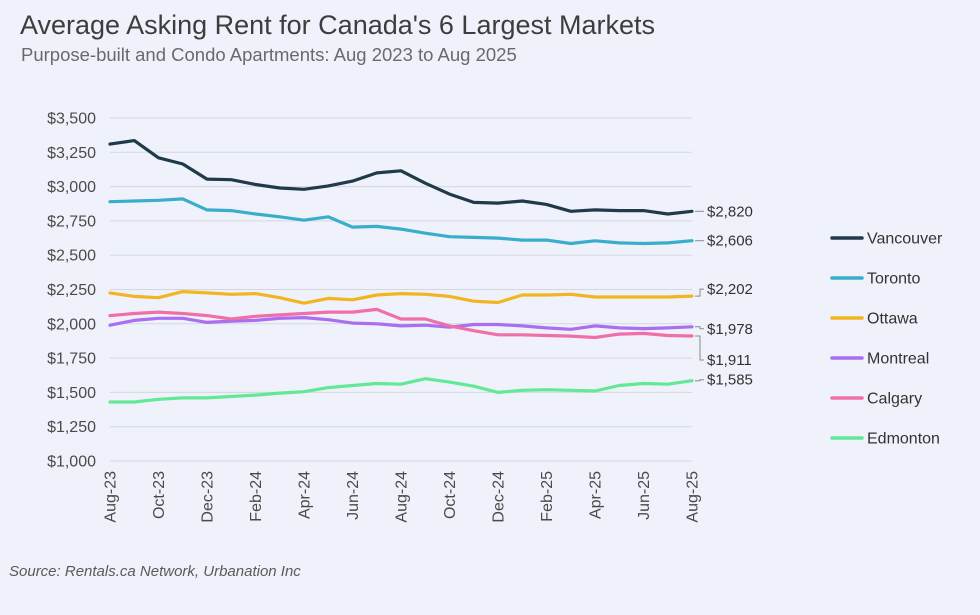 This screenshot has width=980, height=615. Describe the element at coordinates (71, 359) in the screenshot. I see `y-tick-label: $1,750` at that location.